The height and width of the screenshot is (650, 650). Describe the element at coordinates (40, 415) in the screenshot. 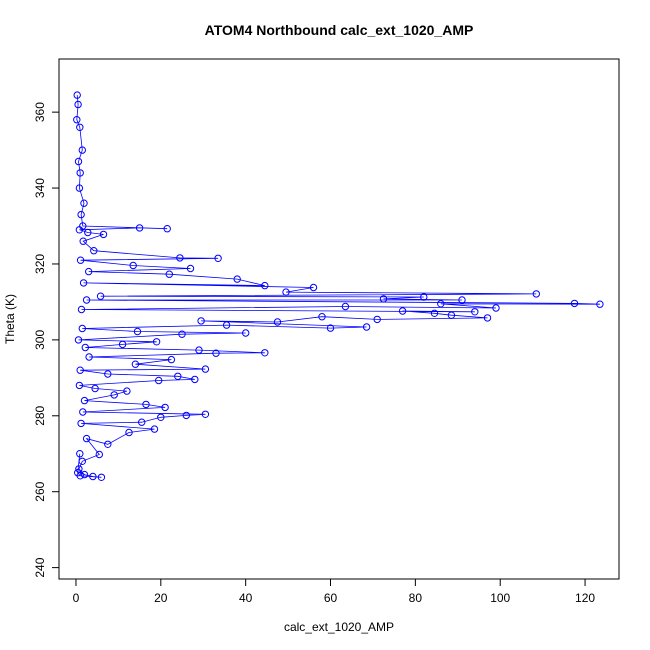

I see `y-tick-label: 280` at that location.